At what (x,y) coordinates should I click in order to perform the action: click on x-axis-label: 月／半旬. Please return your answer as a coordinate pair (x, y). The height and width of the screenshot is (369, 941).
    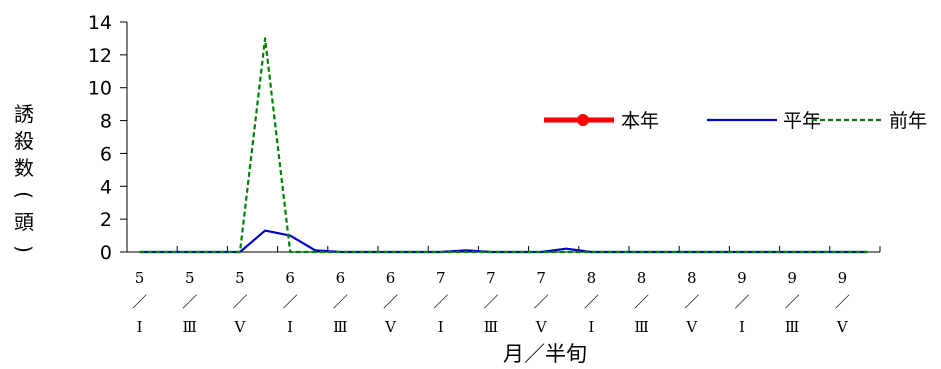
    Looking at the image, I should click on (545, 354).